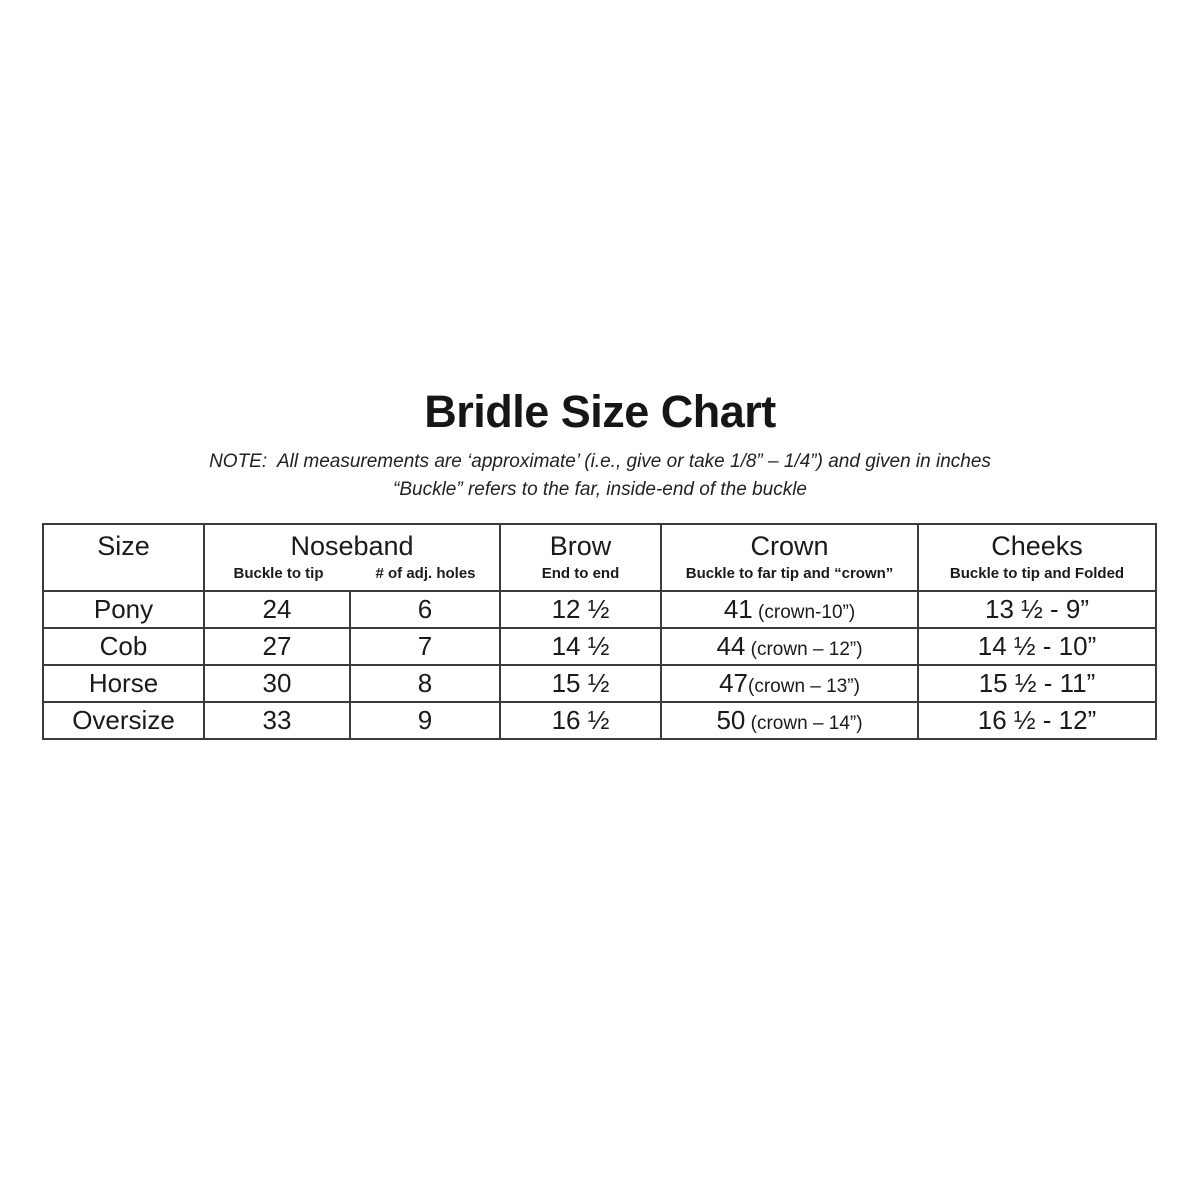 The height and width of the screenshot is (1200, 1200). Describe the element at coordinates (804, 612) in the screenshot. I see `crown-note: (crown-10”)` at that location.